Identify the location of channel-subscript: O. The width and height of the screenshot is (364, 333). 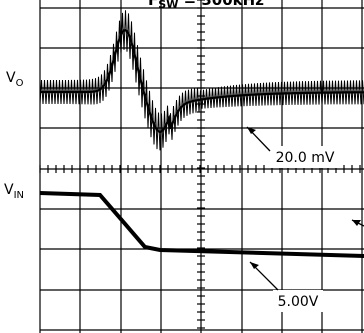
(20, 83).